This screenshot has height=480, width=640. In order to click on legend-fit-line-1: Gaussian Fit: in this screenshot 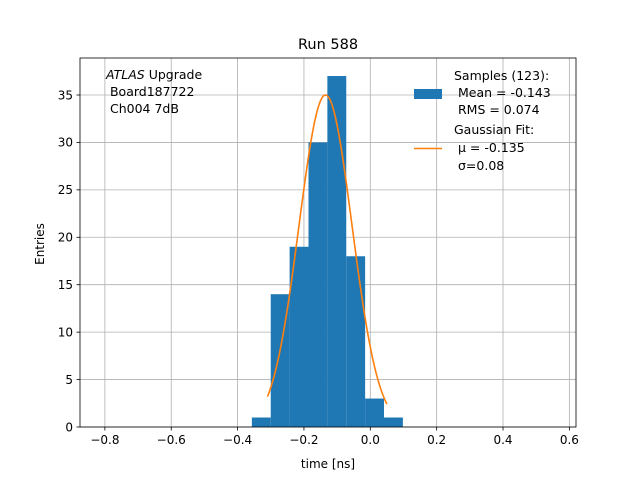, I will do `click(494, 129)`.